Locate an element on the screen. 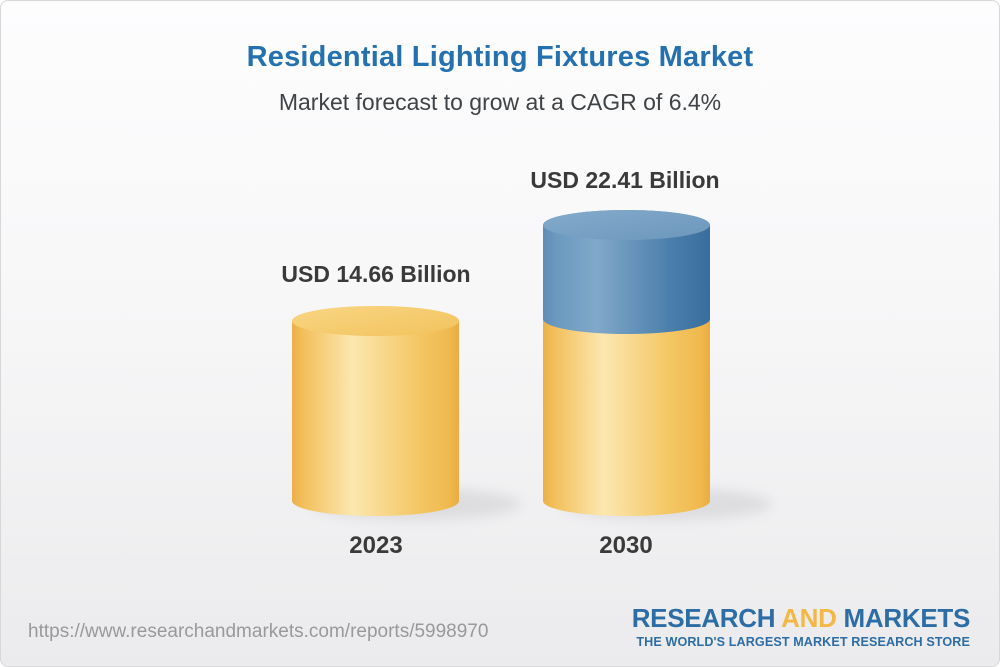 Image resolution: width=1000 pixels, height=667 pixels. bar-2030-cylinder is located at coordinates (626, 363).